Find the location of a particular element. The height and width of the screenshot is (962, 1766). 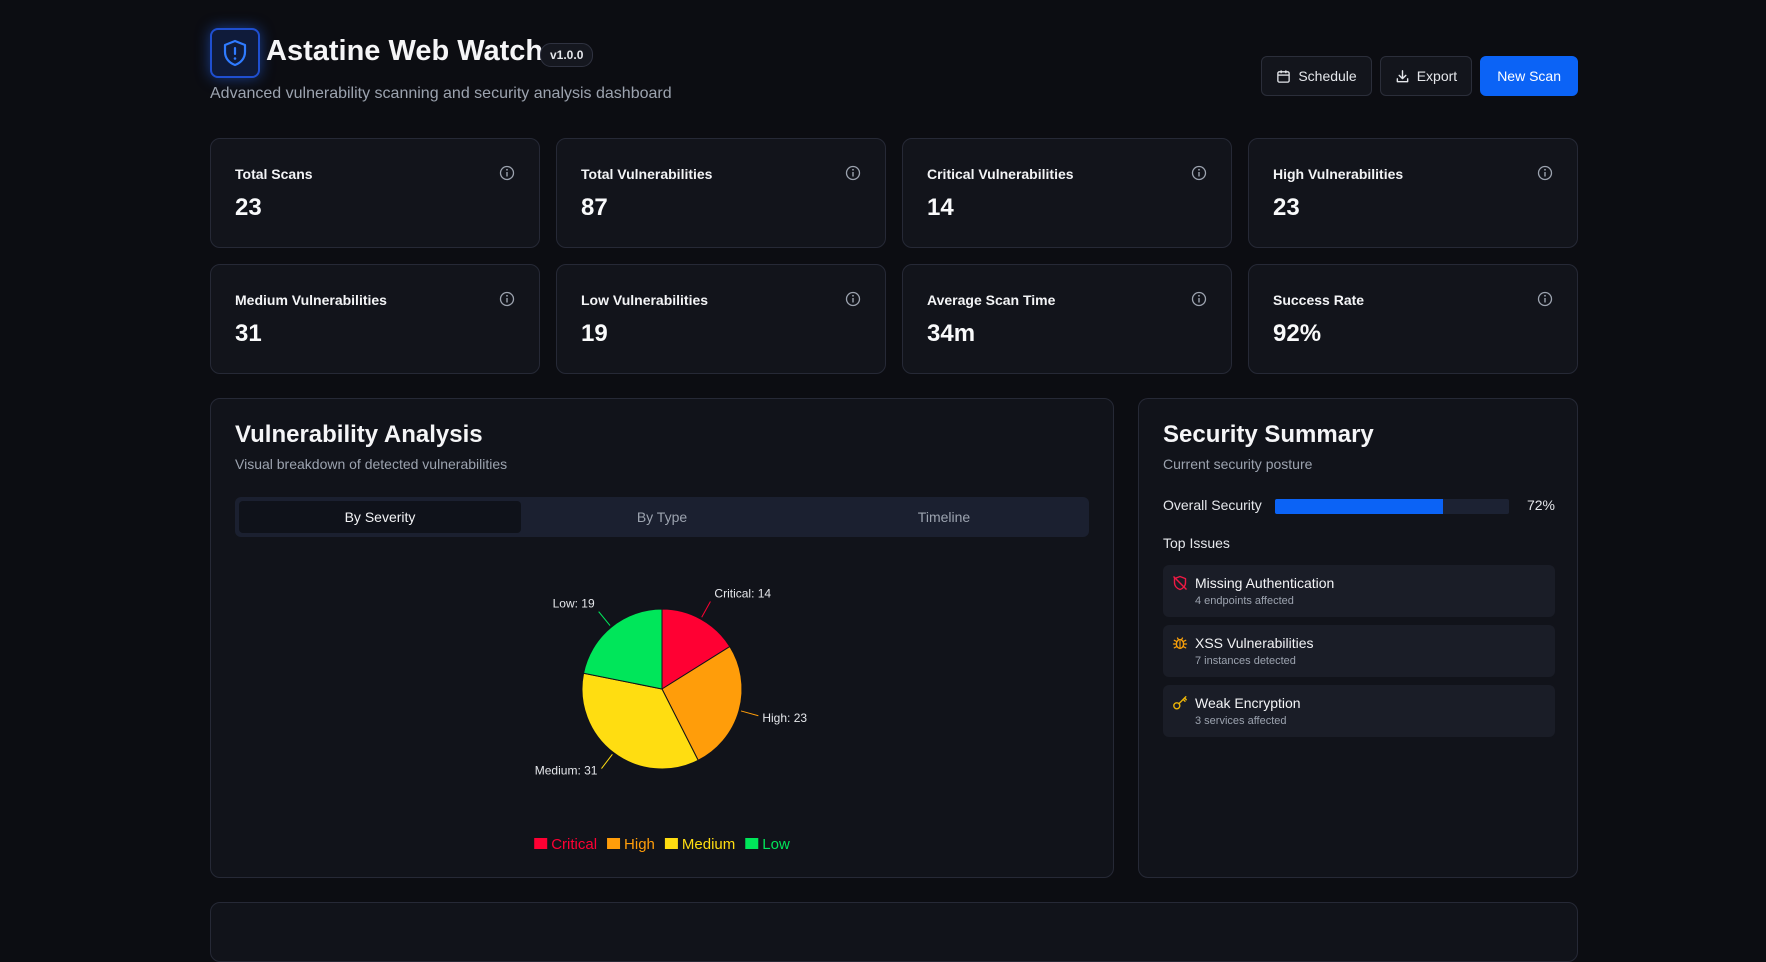

version-badge: v1.0.0 is located at coordinates (567, 55).